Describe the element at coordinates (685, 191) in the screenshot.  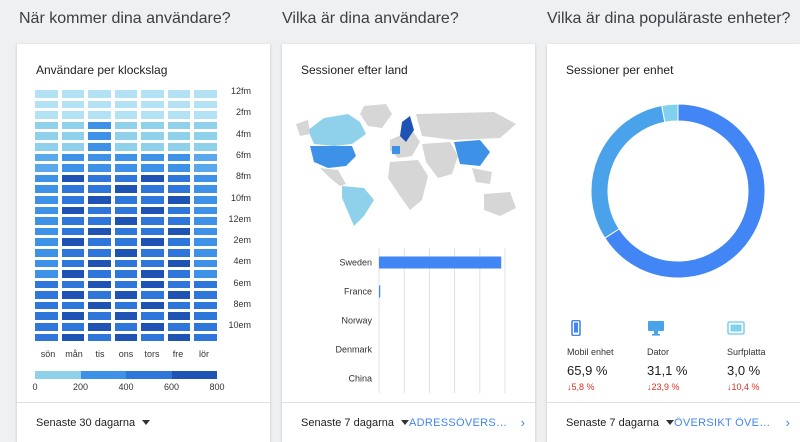
I see `donut-slice` at that location.